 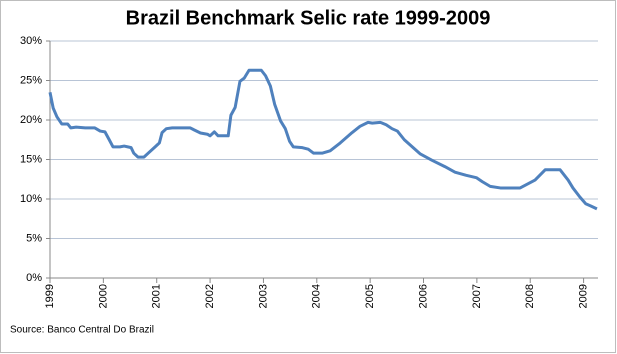 I want to click on x-tick-label: 2004, so click(x=317, y=296).